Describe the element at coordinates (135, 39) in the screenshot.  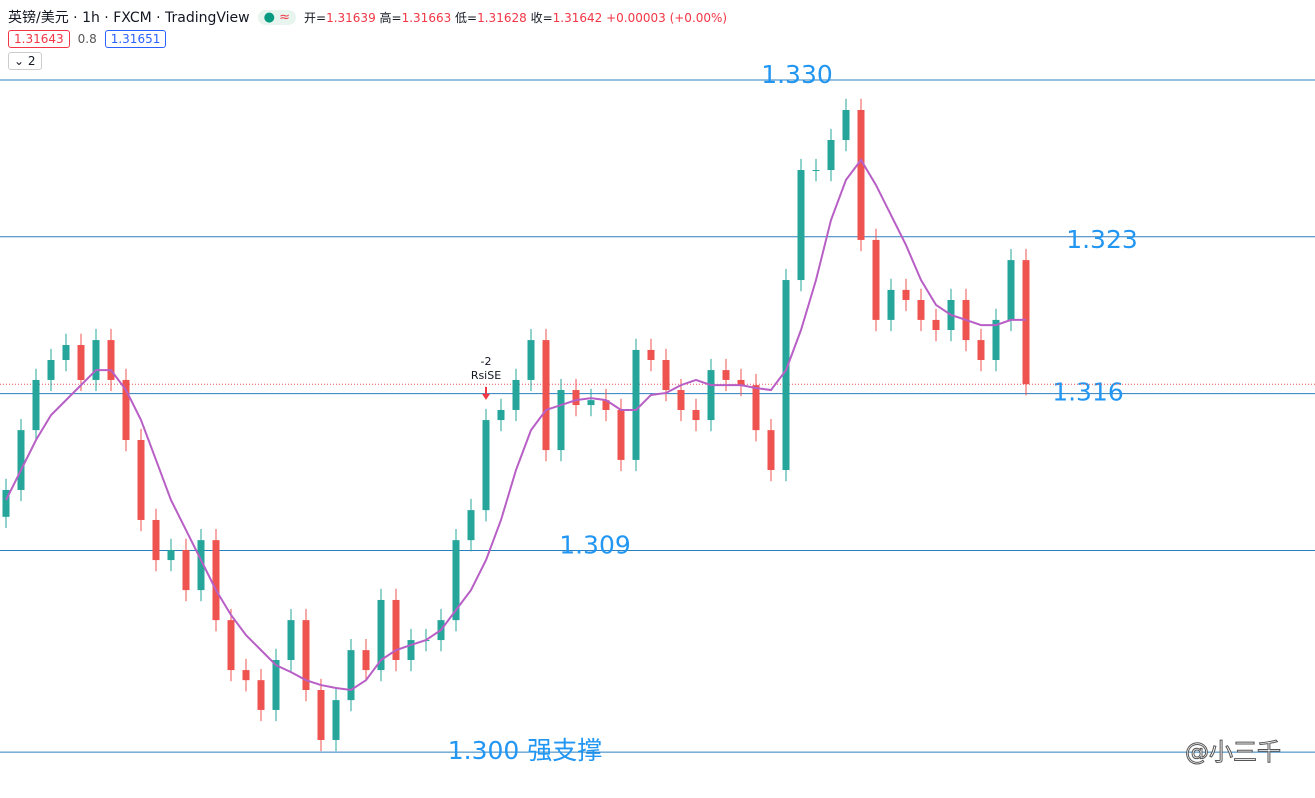
I see `ask: 1.31651` at that location.